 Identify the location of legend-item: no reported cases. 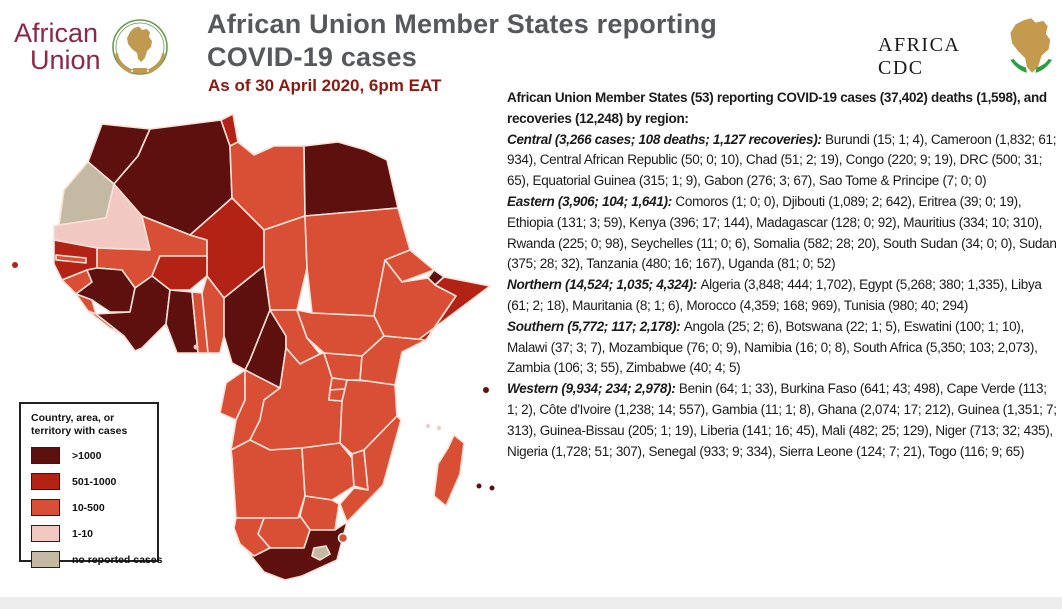
(96, 559).